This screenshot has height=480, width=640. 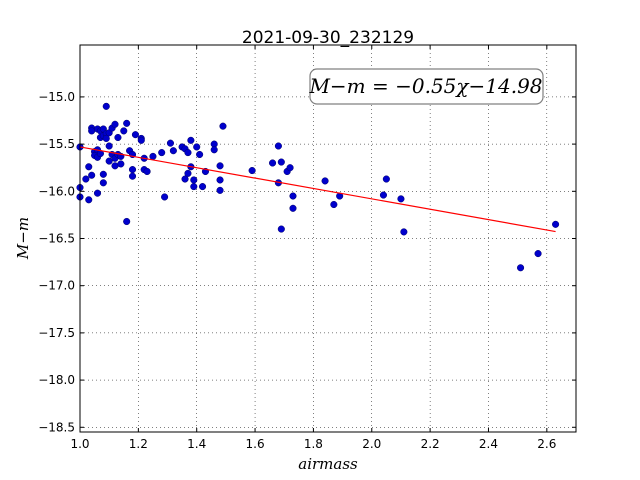 I want to click on x-tick-label: 2.6, so click(x=546, y=444).